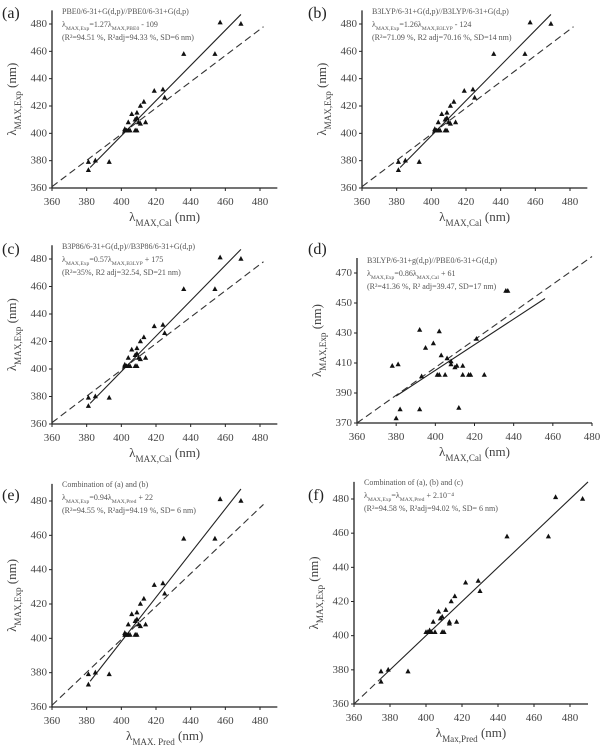 The image size is (600, 745). Describe the element at coordinates (431, 508) in the screenshot. I see `text-segment: (R²=94.58 %, R²adj=94.02 %, SD= 6 nm)` at that location.